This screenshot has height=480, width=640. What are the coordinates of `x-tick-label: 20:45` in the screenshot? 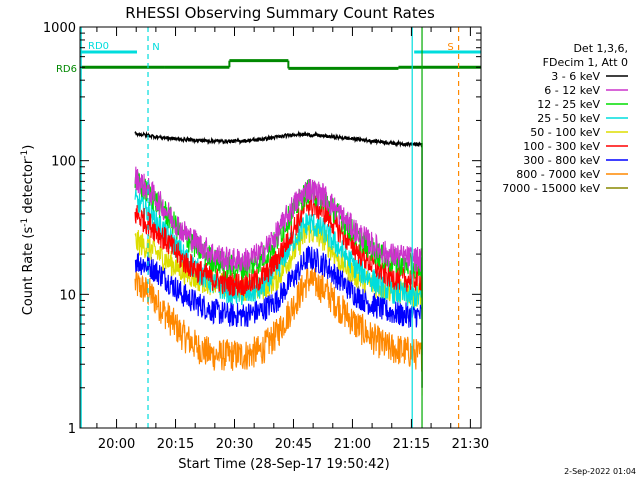 It's located at (293, 444).